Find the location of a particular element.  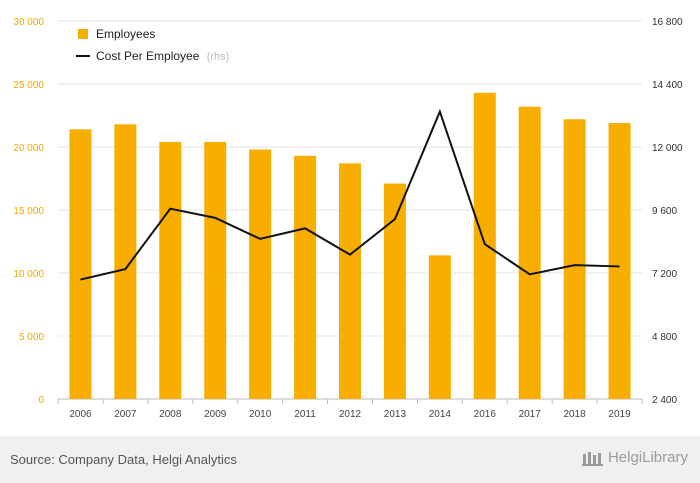

left-tick-label: 20 000 is located at coordinates (28, 148).